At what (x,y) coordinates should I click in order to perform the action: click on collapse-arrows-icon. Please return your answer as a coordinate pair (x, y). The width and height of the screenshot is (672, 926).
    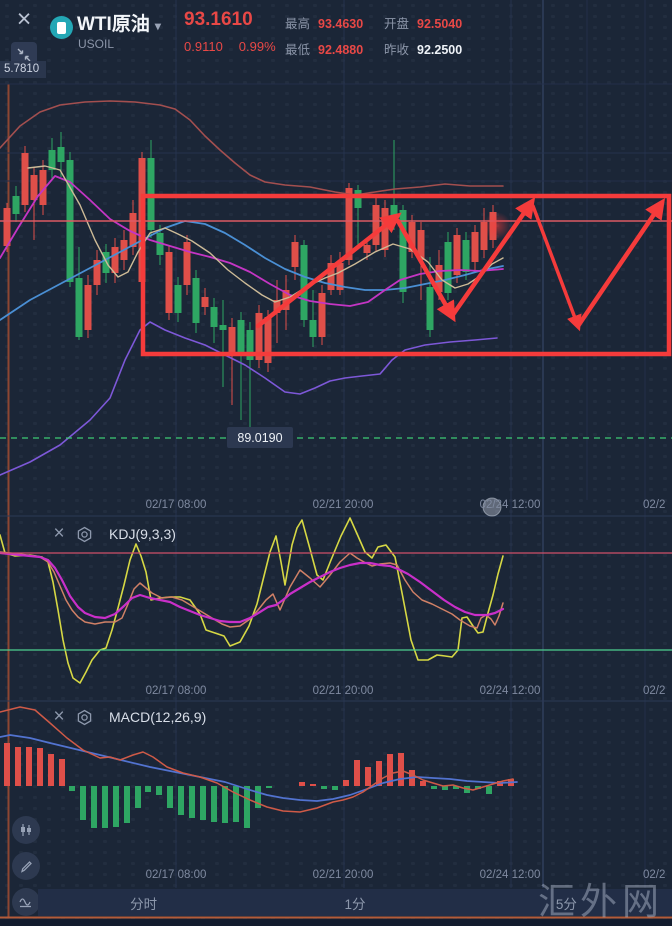
    Looking at the image, I should click on (24, 55).